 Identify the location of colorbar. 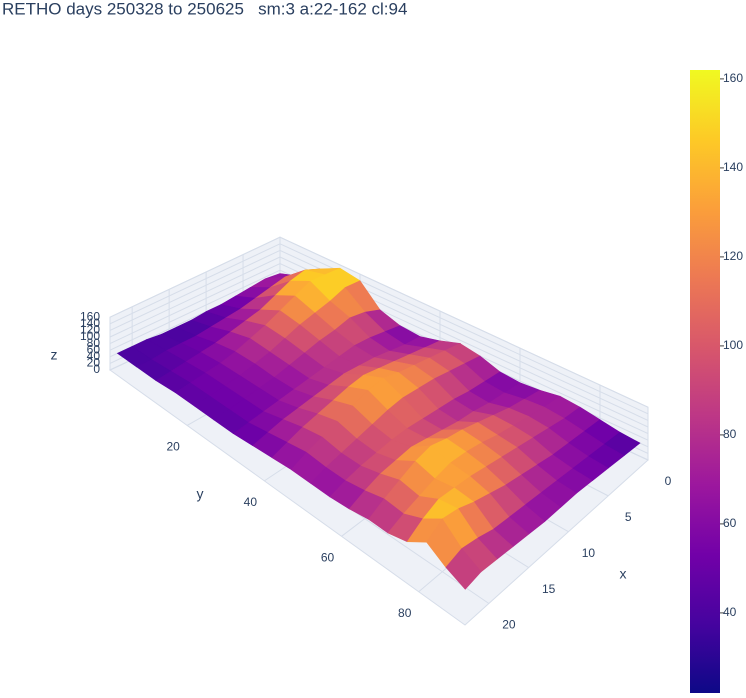
(705, 381).